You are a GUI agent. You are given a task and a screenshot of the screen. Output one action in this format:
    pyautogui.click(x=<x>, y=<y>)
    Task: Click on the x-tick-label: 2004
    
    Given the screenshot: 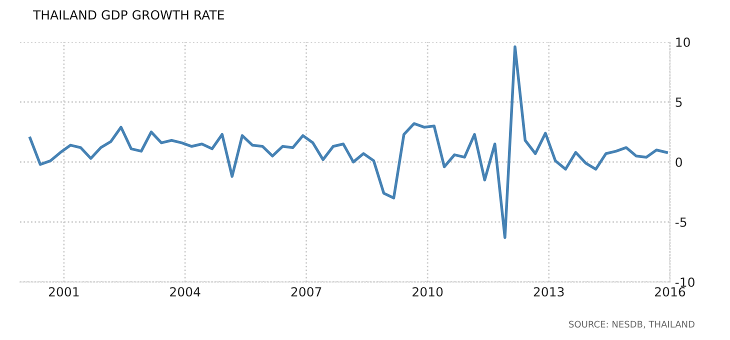 What is the action you would take?
    pyautogui.click(x=185, y=292)
    